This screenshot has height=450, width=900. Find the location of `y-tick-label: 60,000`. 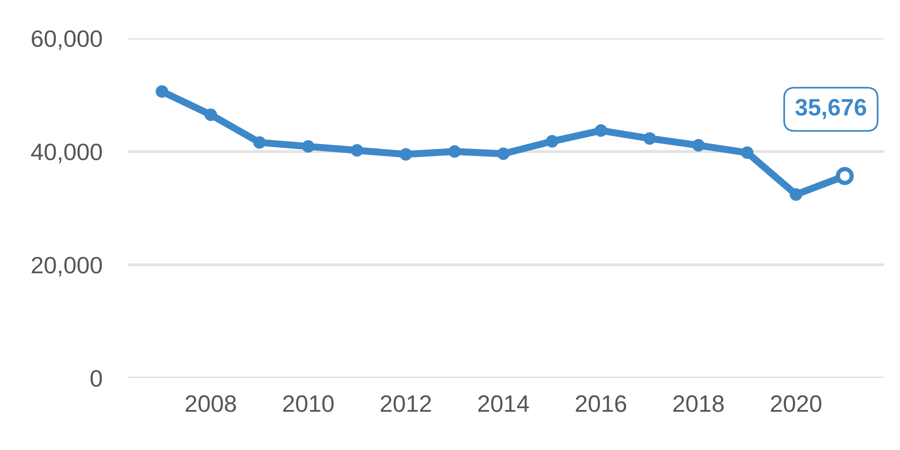

y-tick-label: 60,000 is located at coordinates (67, 40).